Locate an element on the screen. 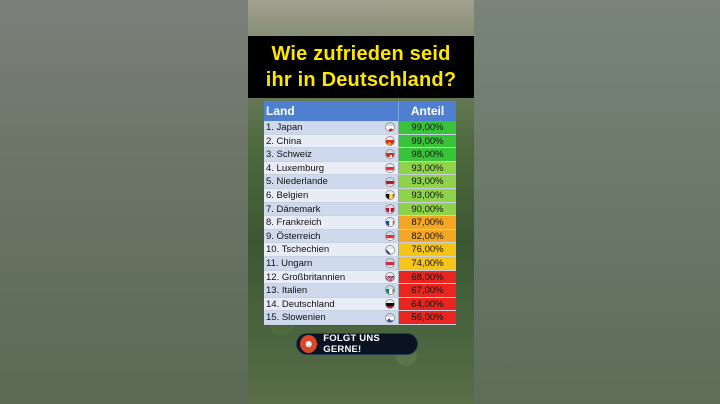 The width and height of the screenshot is (720, 404). denmark-flag-icon is located at coordinates (390, 208).